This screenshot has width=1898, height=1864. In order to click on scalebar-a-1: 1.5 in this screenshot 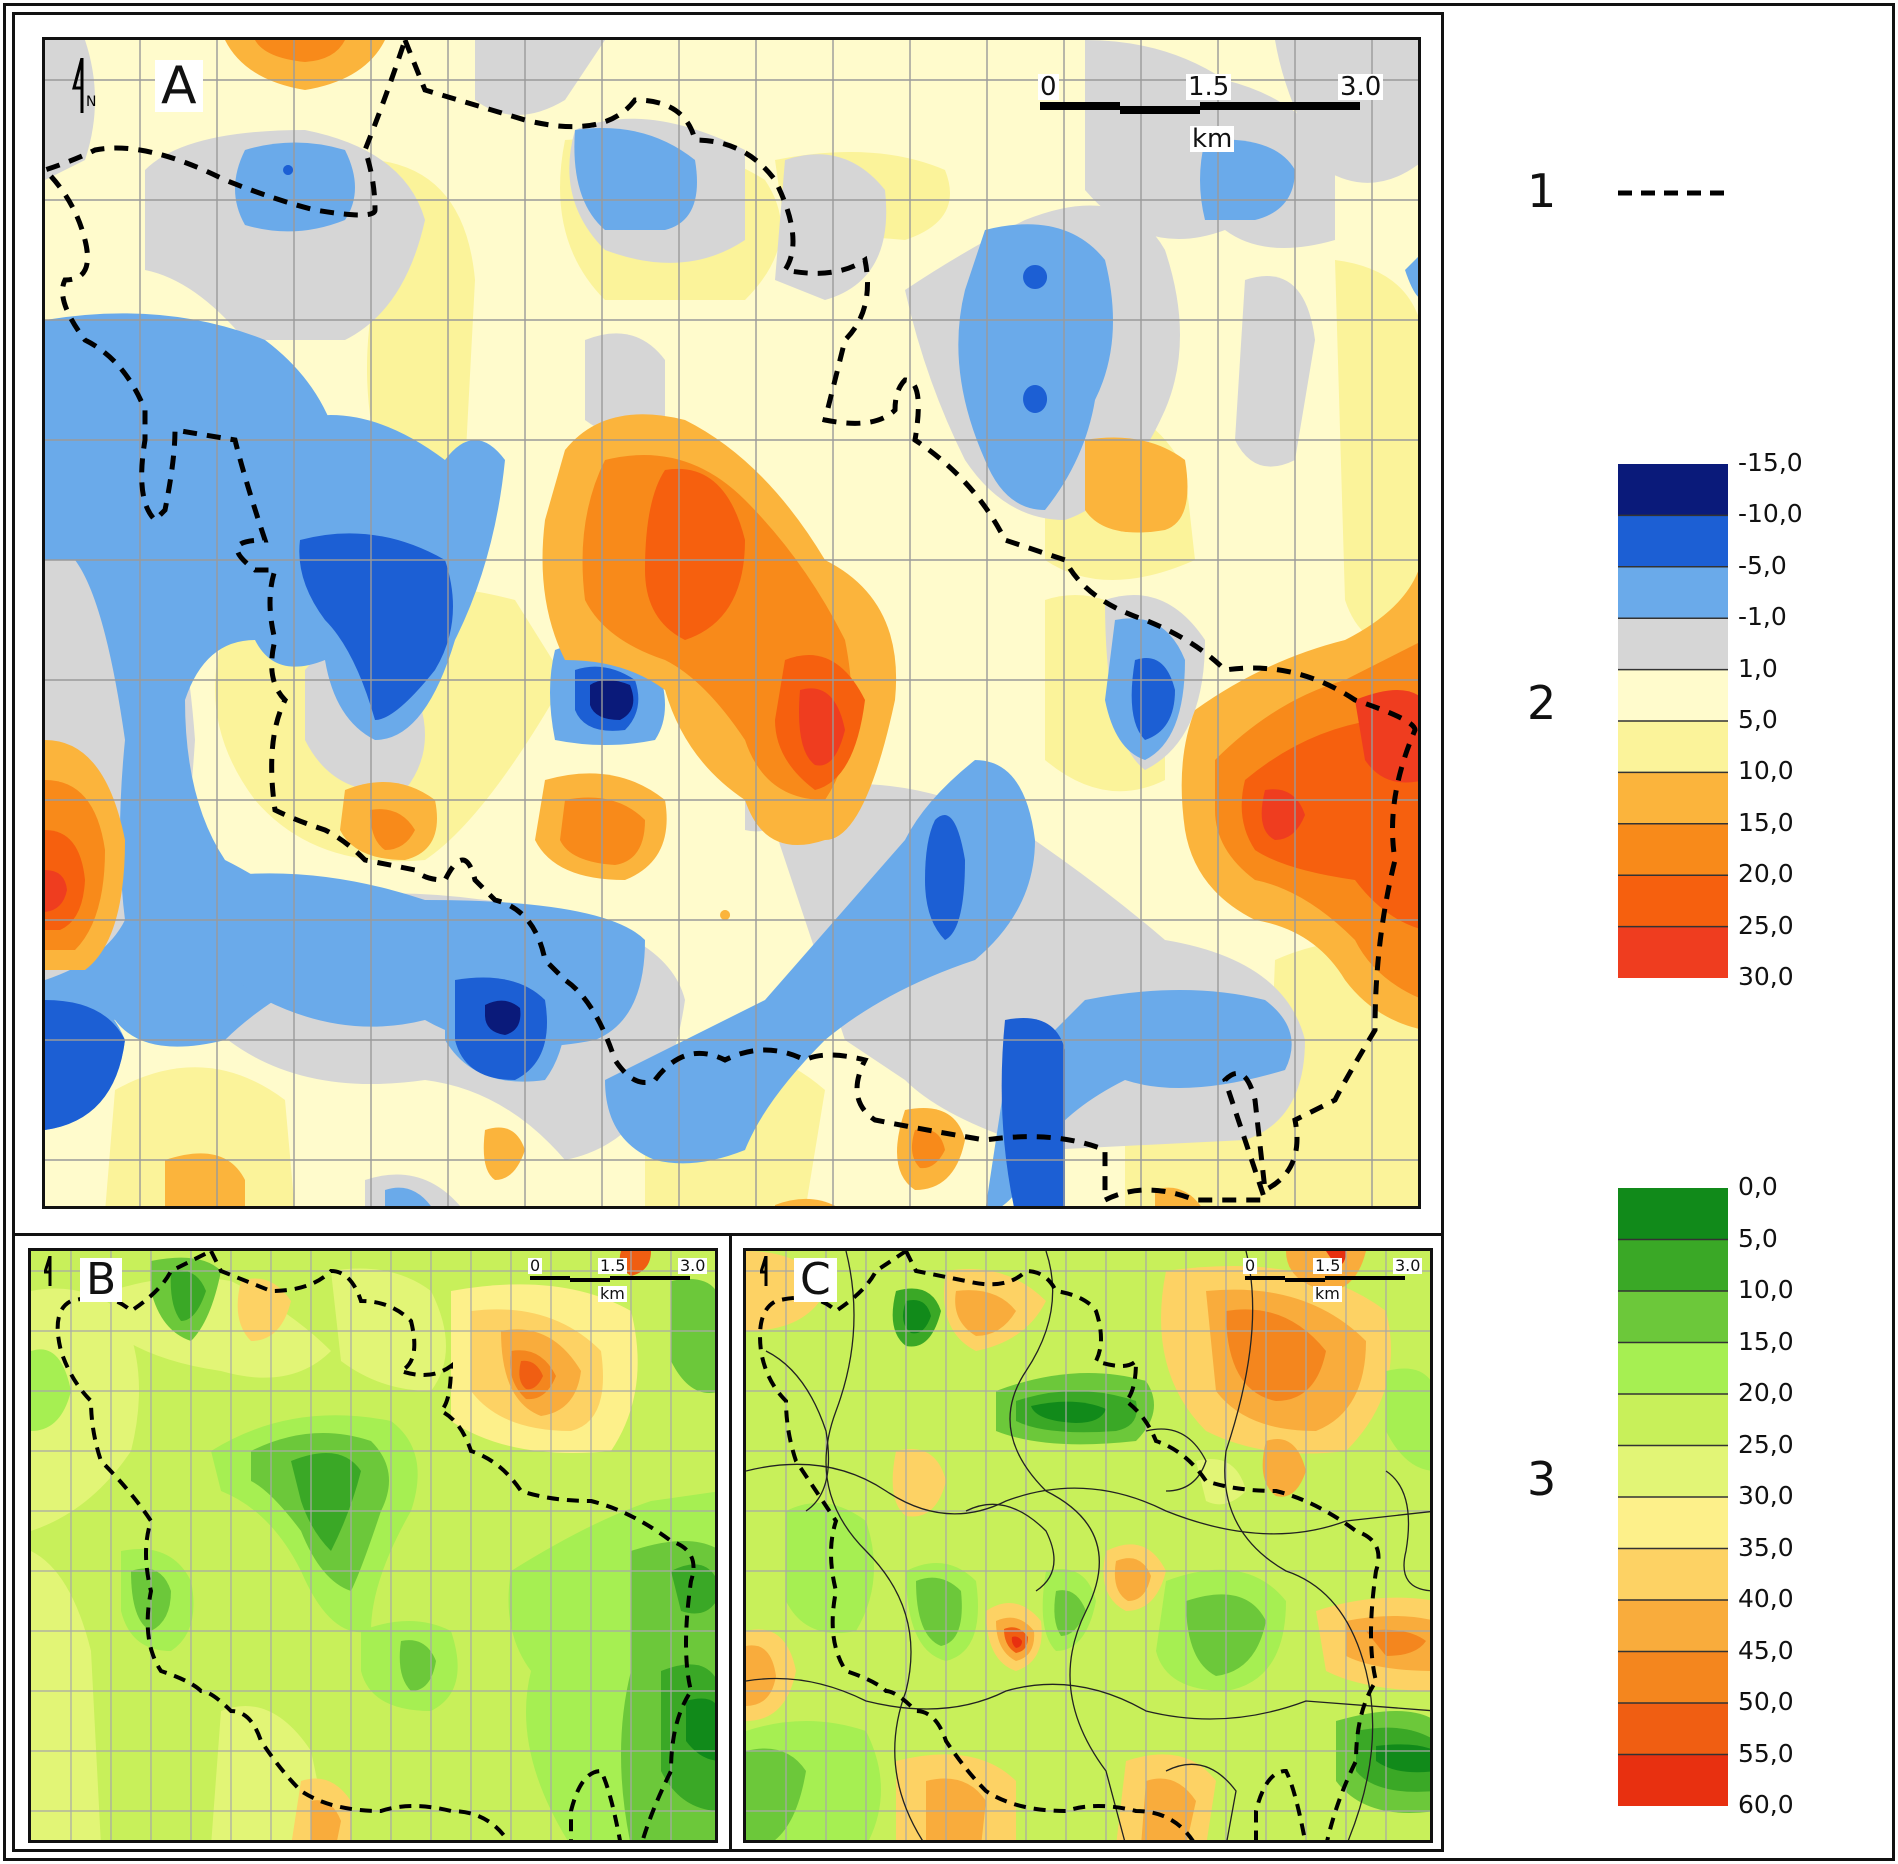, I will do `click(1209, 87)`.